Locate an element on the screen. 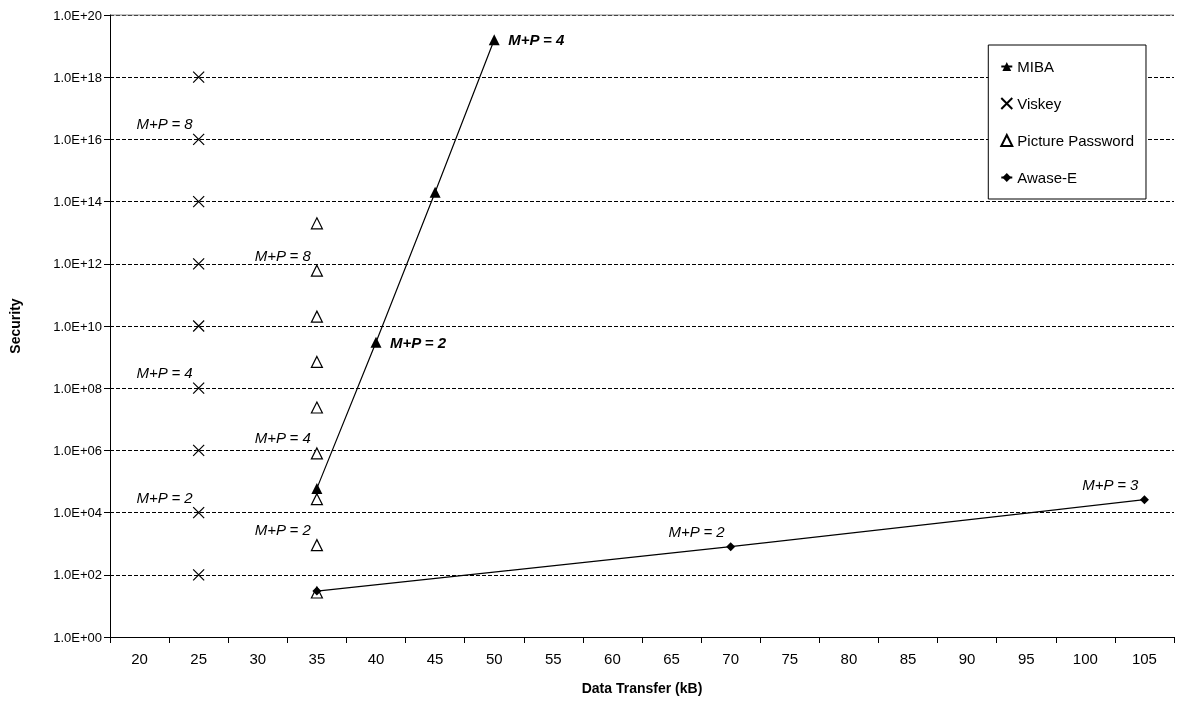 Image resolution: width=1186 pixels, height=709 pixels. x-tick-label: 35 is located at coordinates (317, 658).